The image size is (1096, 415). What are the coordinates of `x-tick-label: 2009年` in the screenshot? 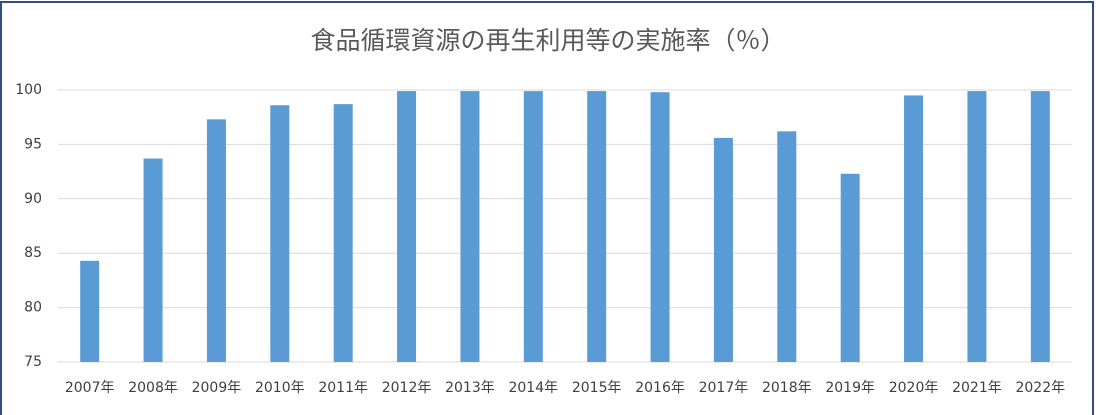 It's located at (217, 388).